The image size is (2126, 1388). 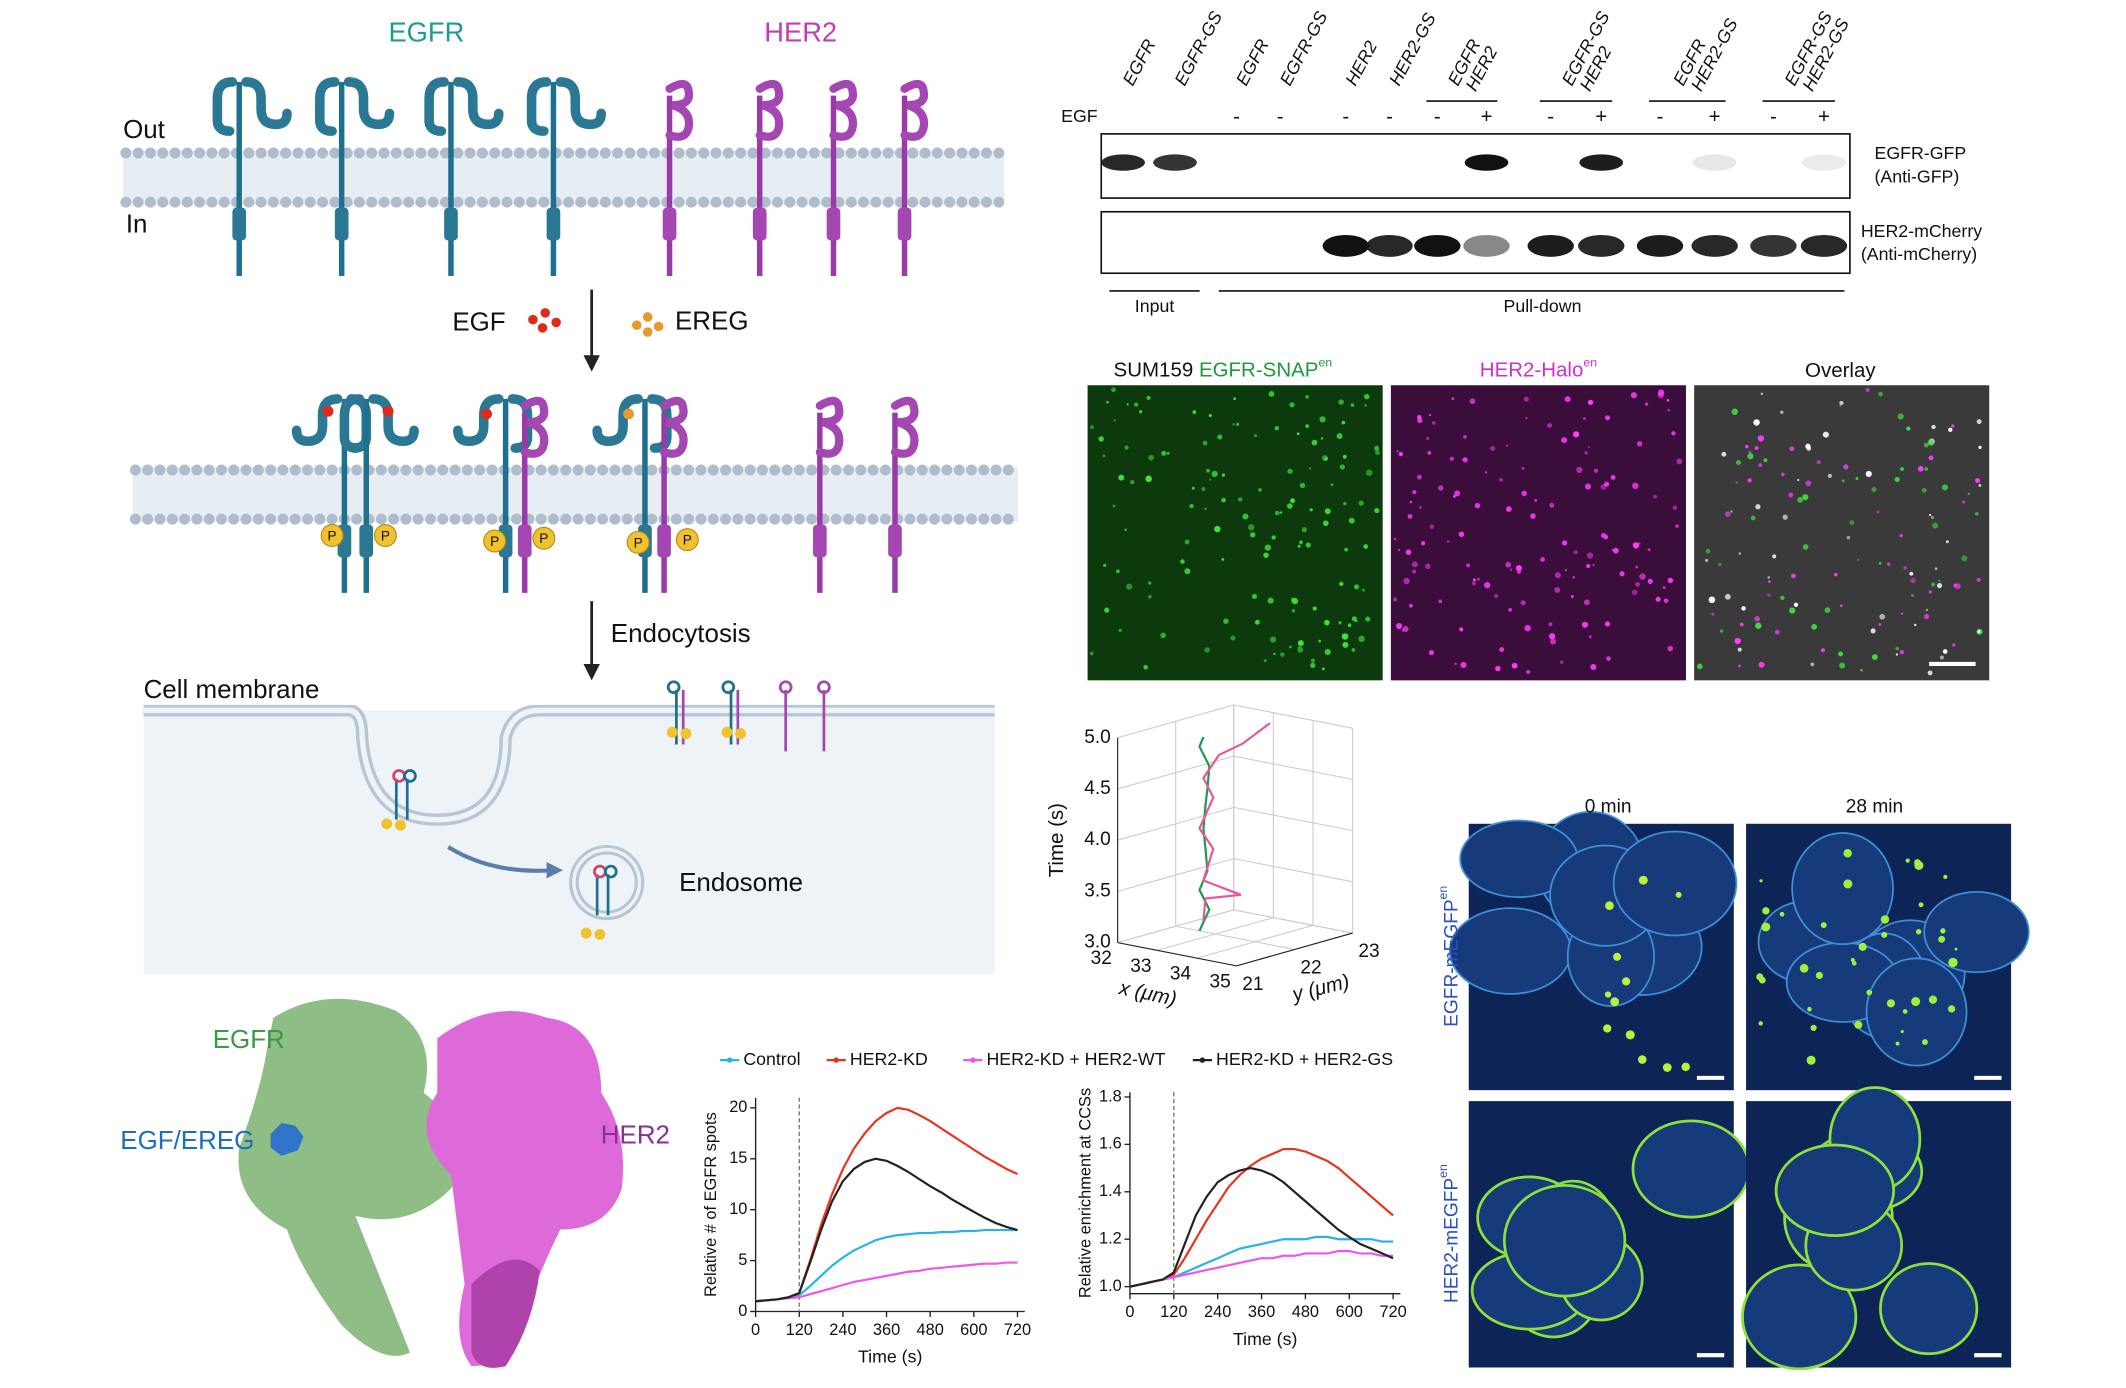 I want to click on egf-sign: +, so click(x=1487, y=116).